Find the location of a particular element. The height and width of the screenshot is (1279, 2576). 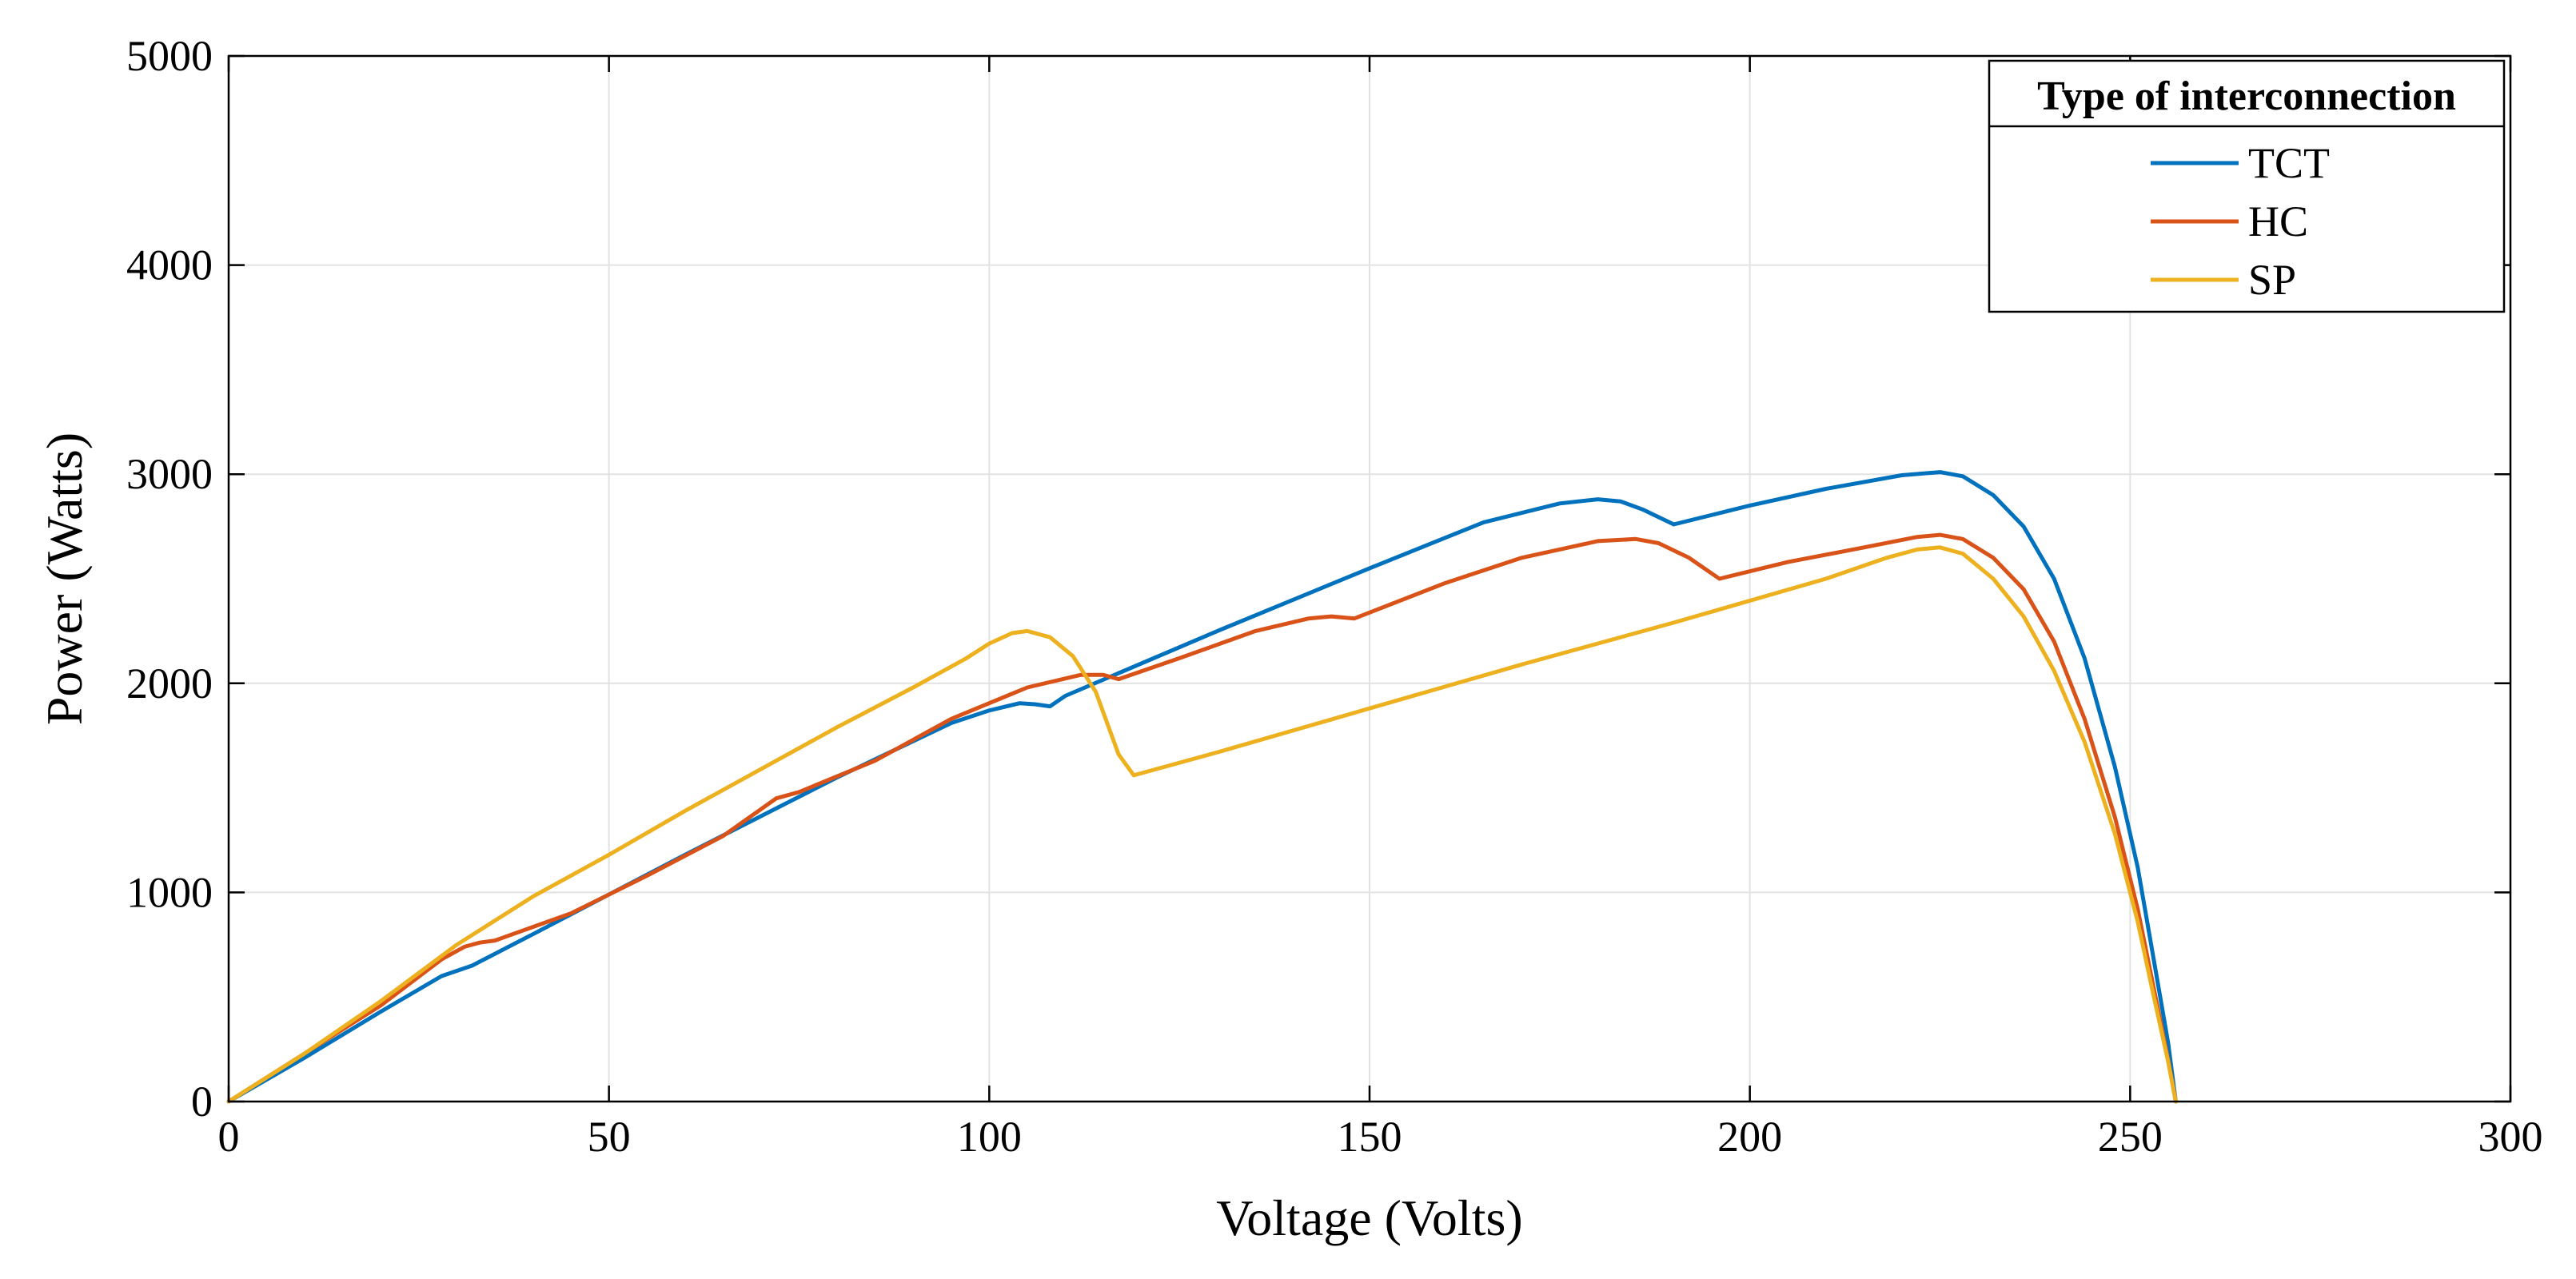

legend-label-tct: TCT is located at coordinates (2289, 163).